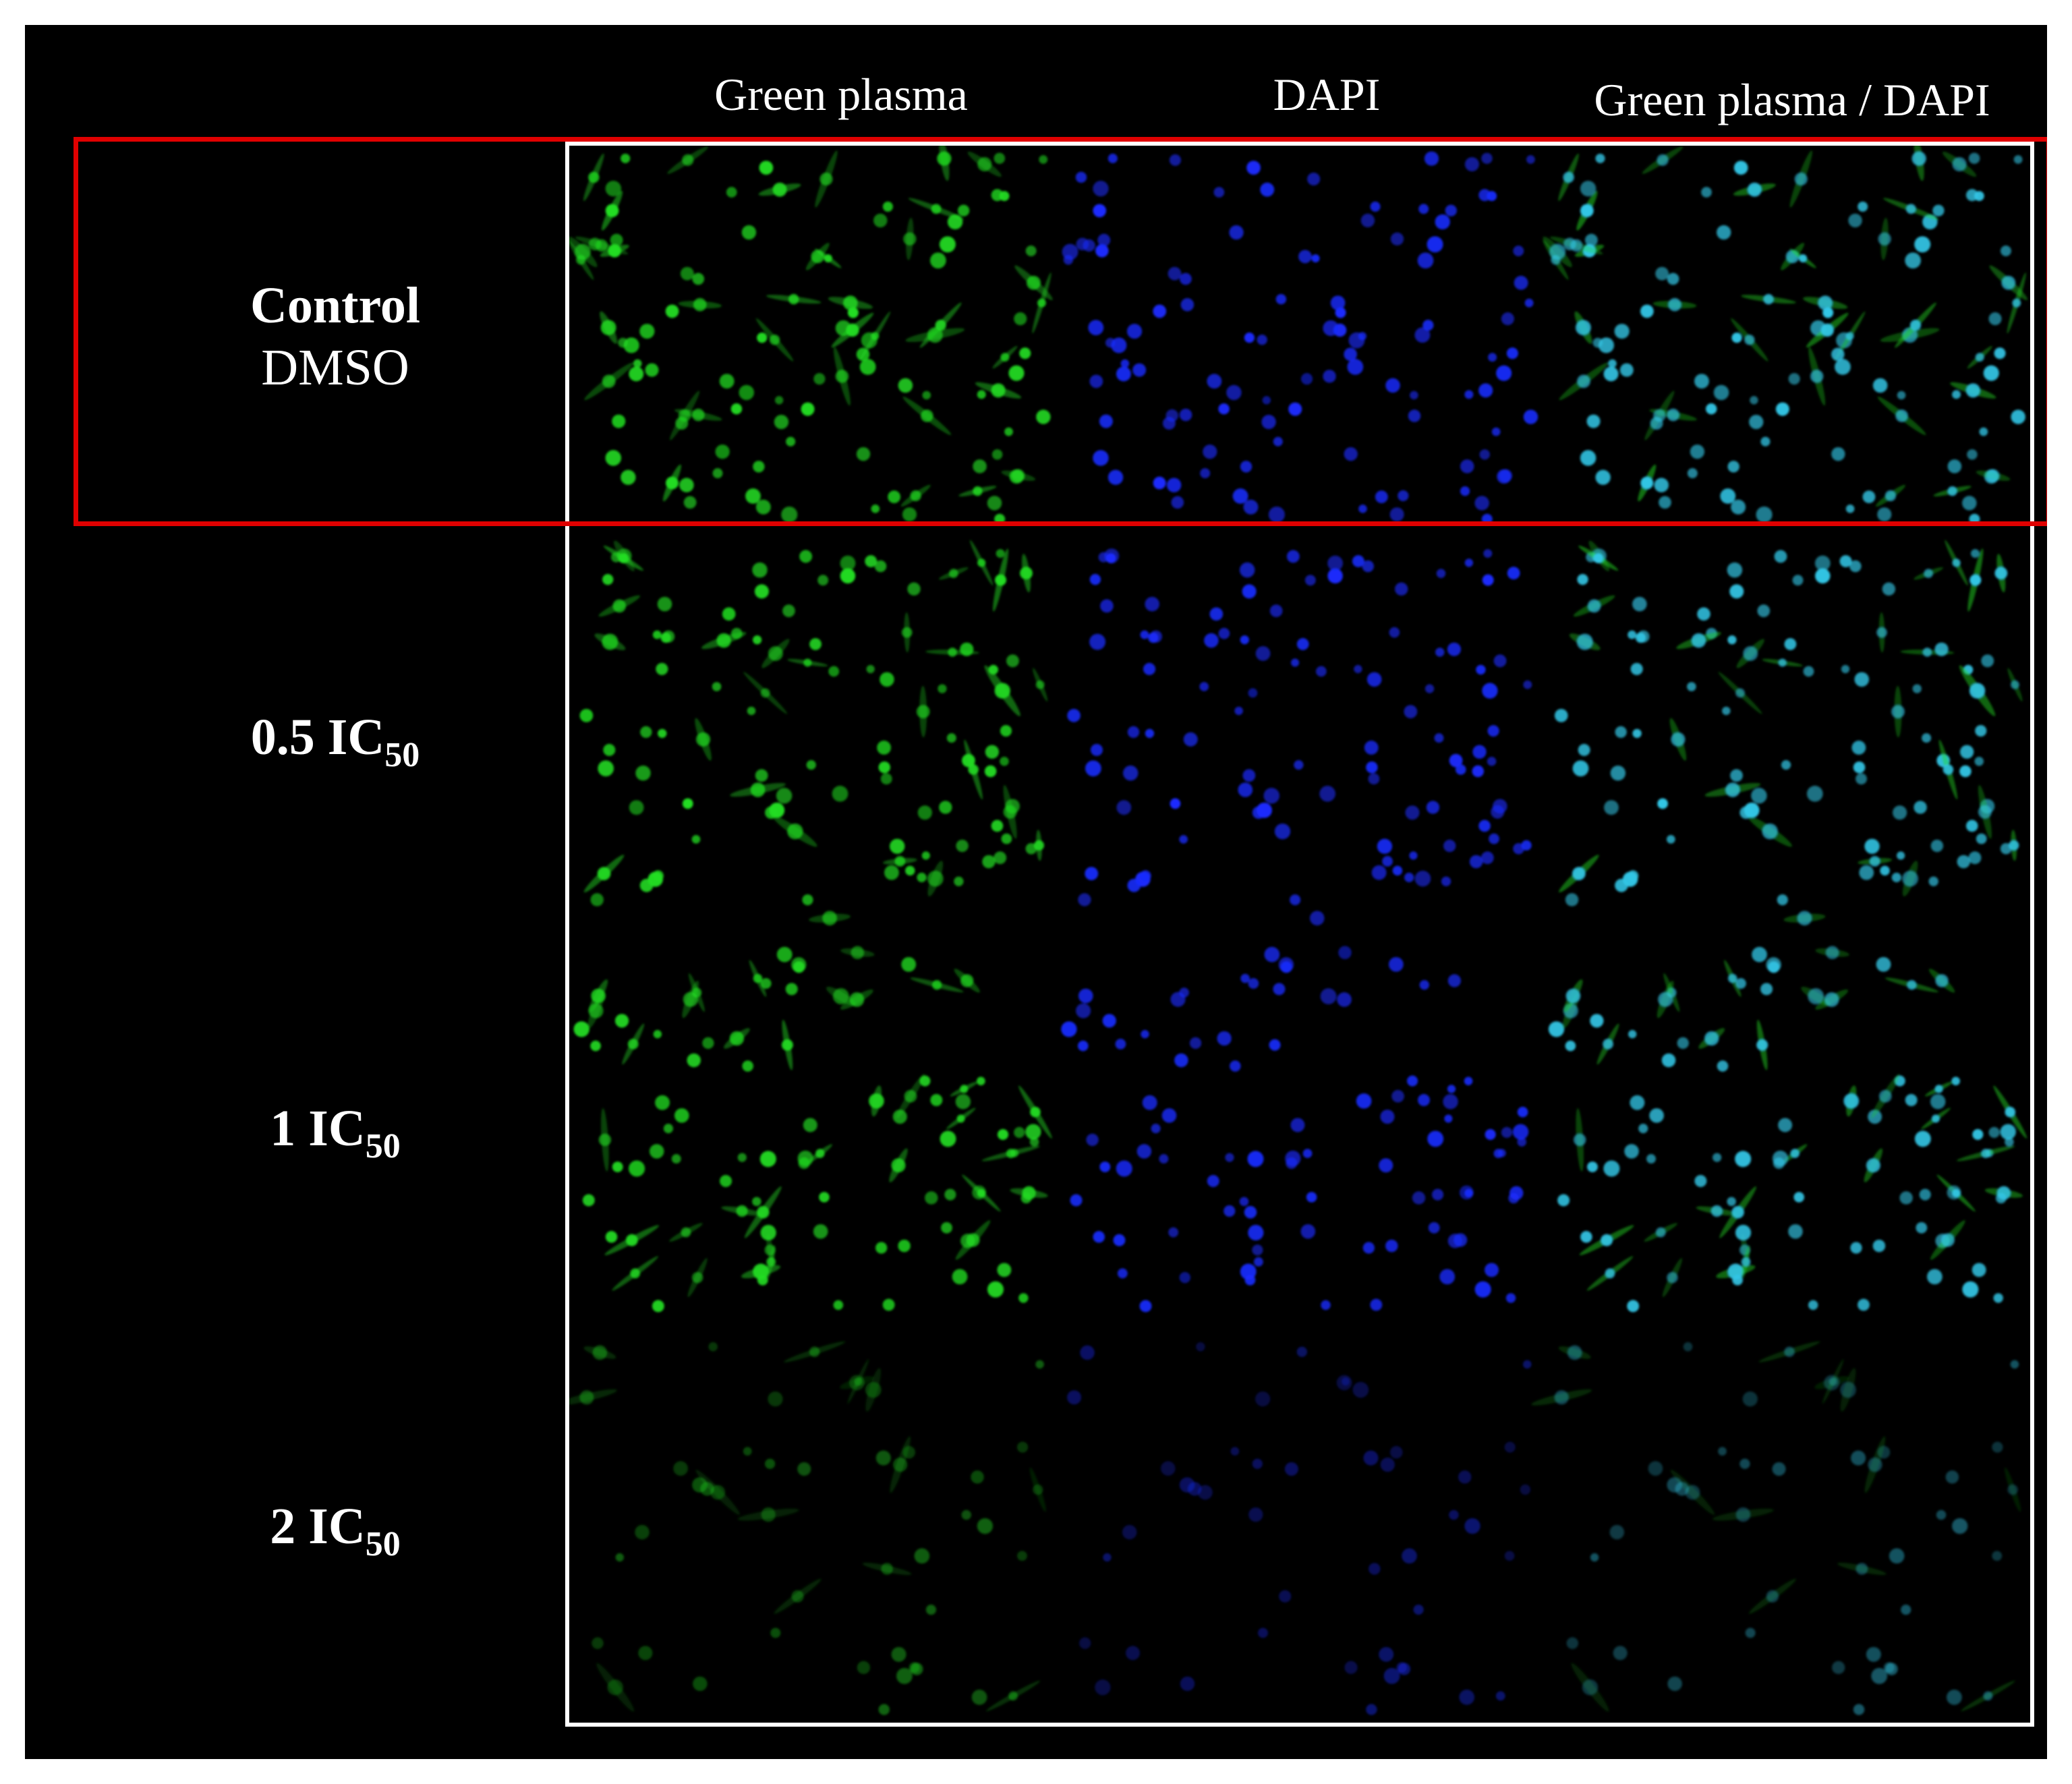 Image resolution: width=2072 pixels, height=1784 pixels. I want to click on column-header-merge: Green plasma / DAPI, so click(1792, 100).